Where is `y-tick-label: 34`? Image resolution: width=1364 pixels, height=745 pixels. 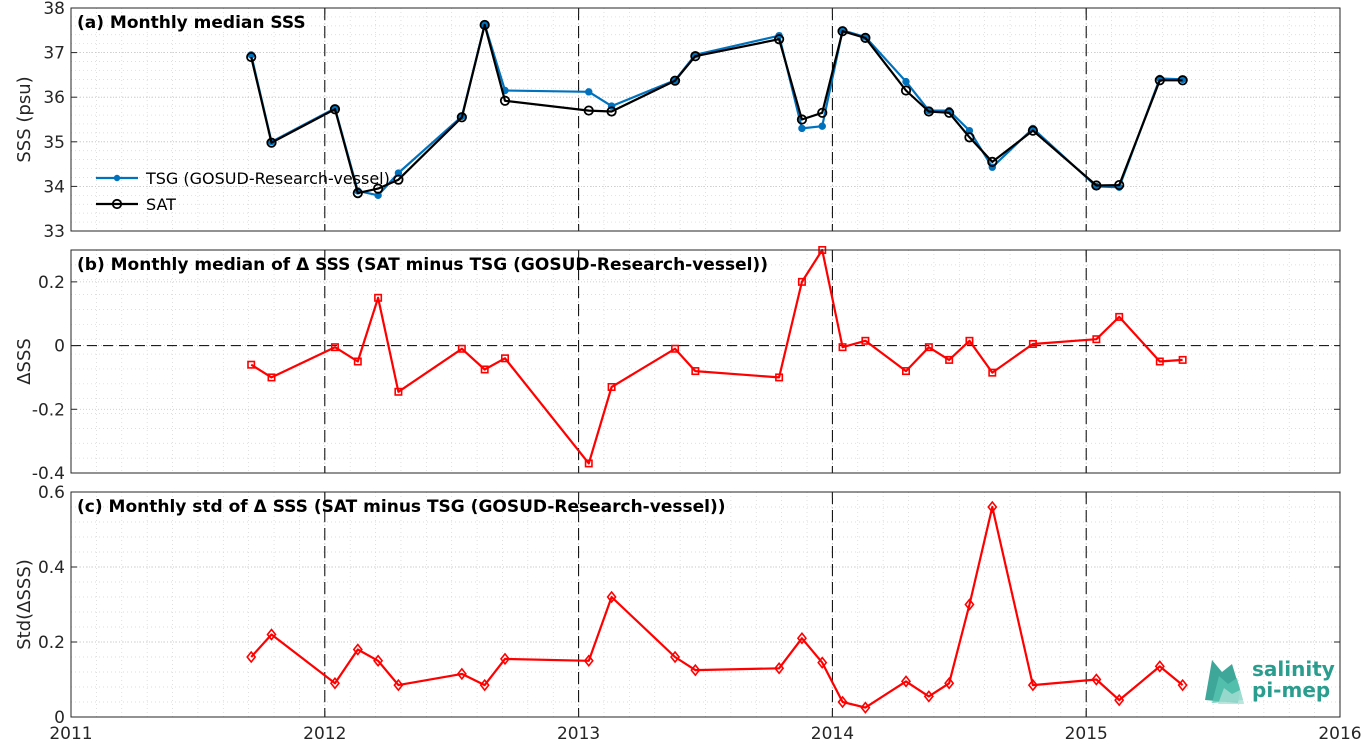 y-tick-label: 34 is located at coordinates (54, 187).